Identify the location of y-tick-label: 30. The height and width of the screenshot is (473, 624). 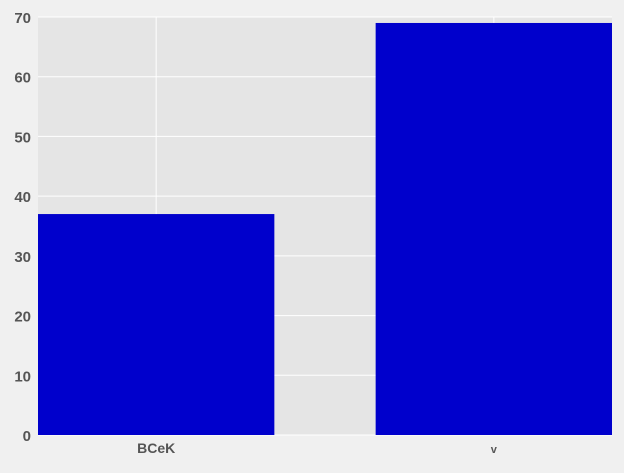
(22, 257).